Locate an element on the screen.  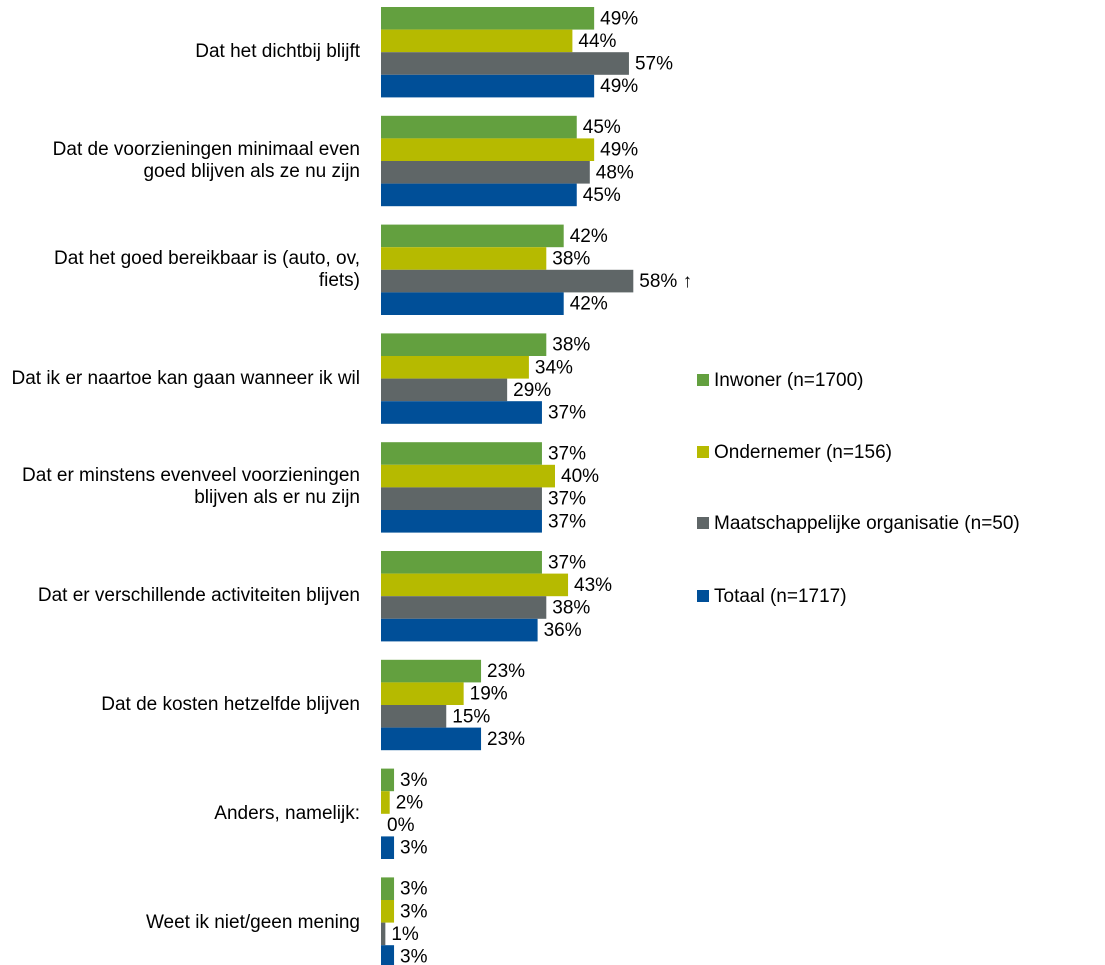
value-label: 57% is located at coordinates (654, 64).